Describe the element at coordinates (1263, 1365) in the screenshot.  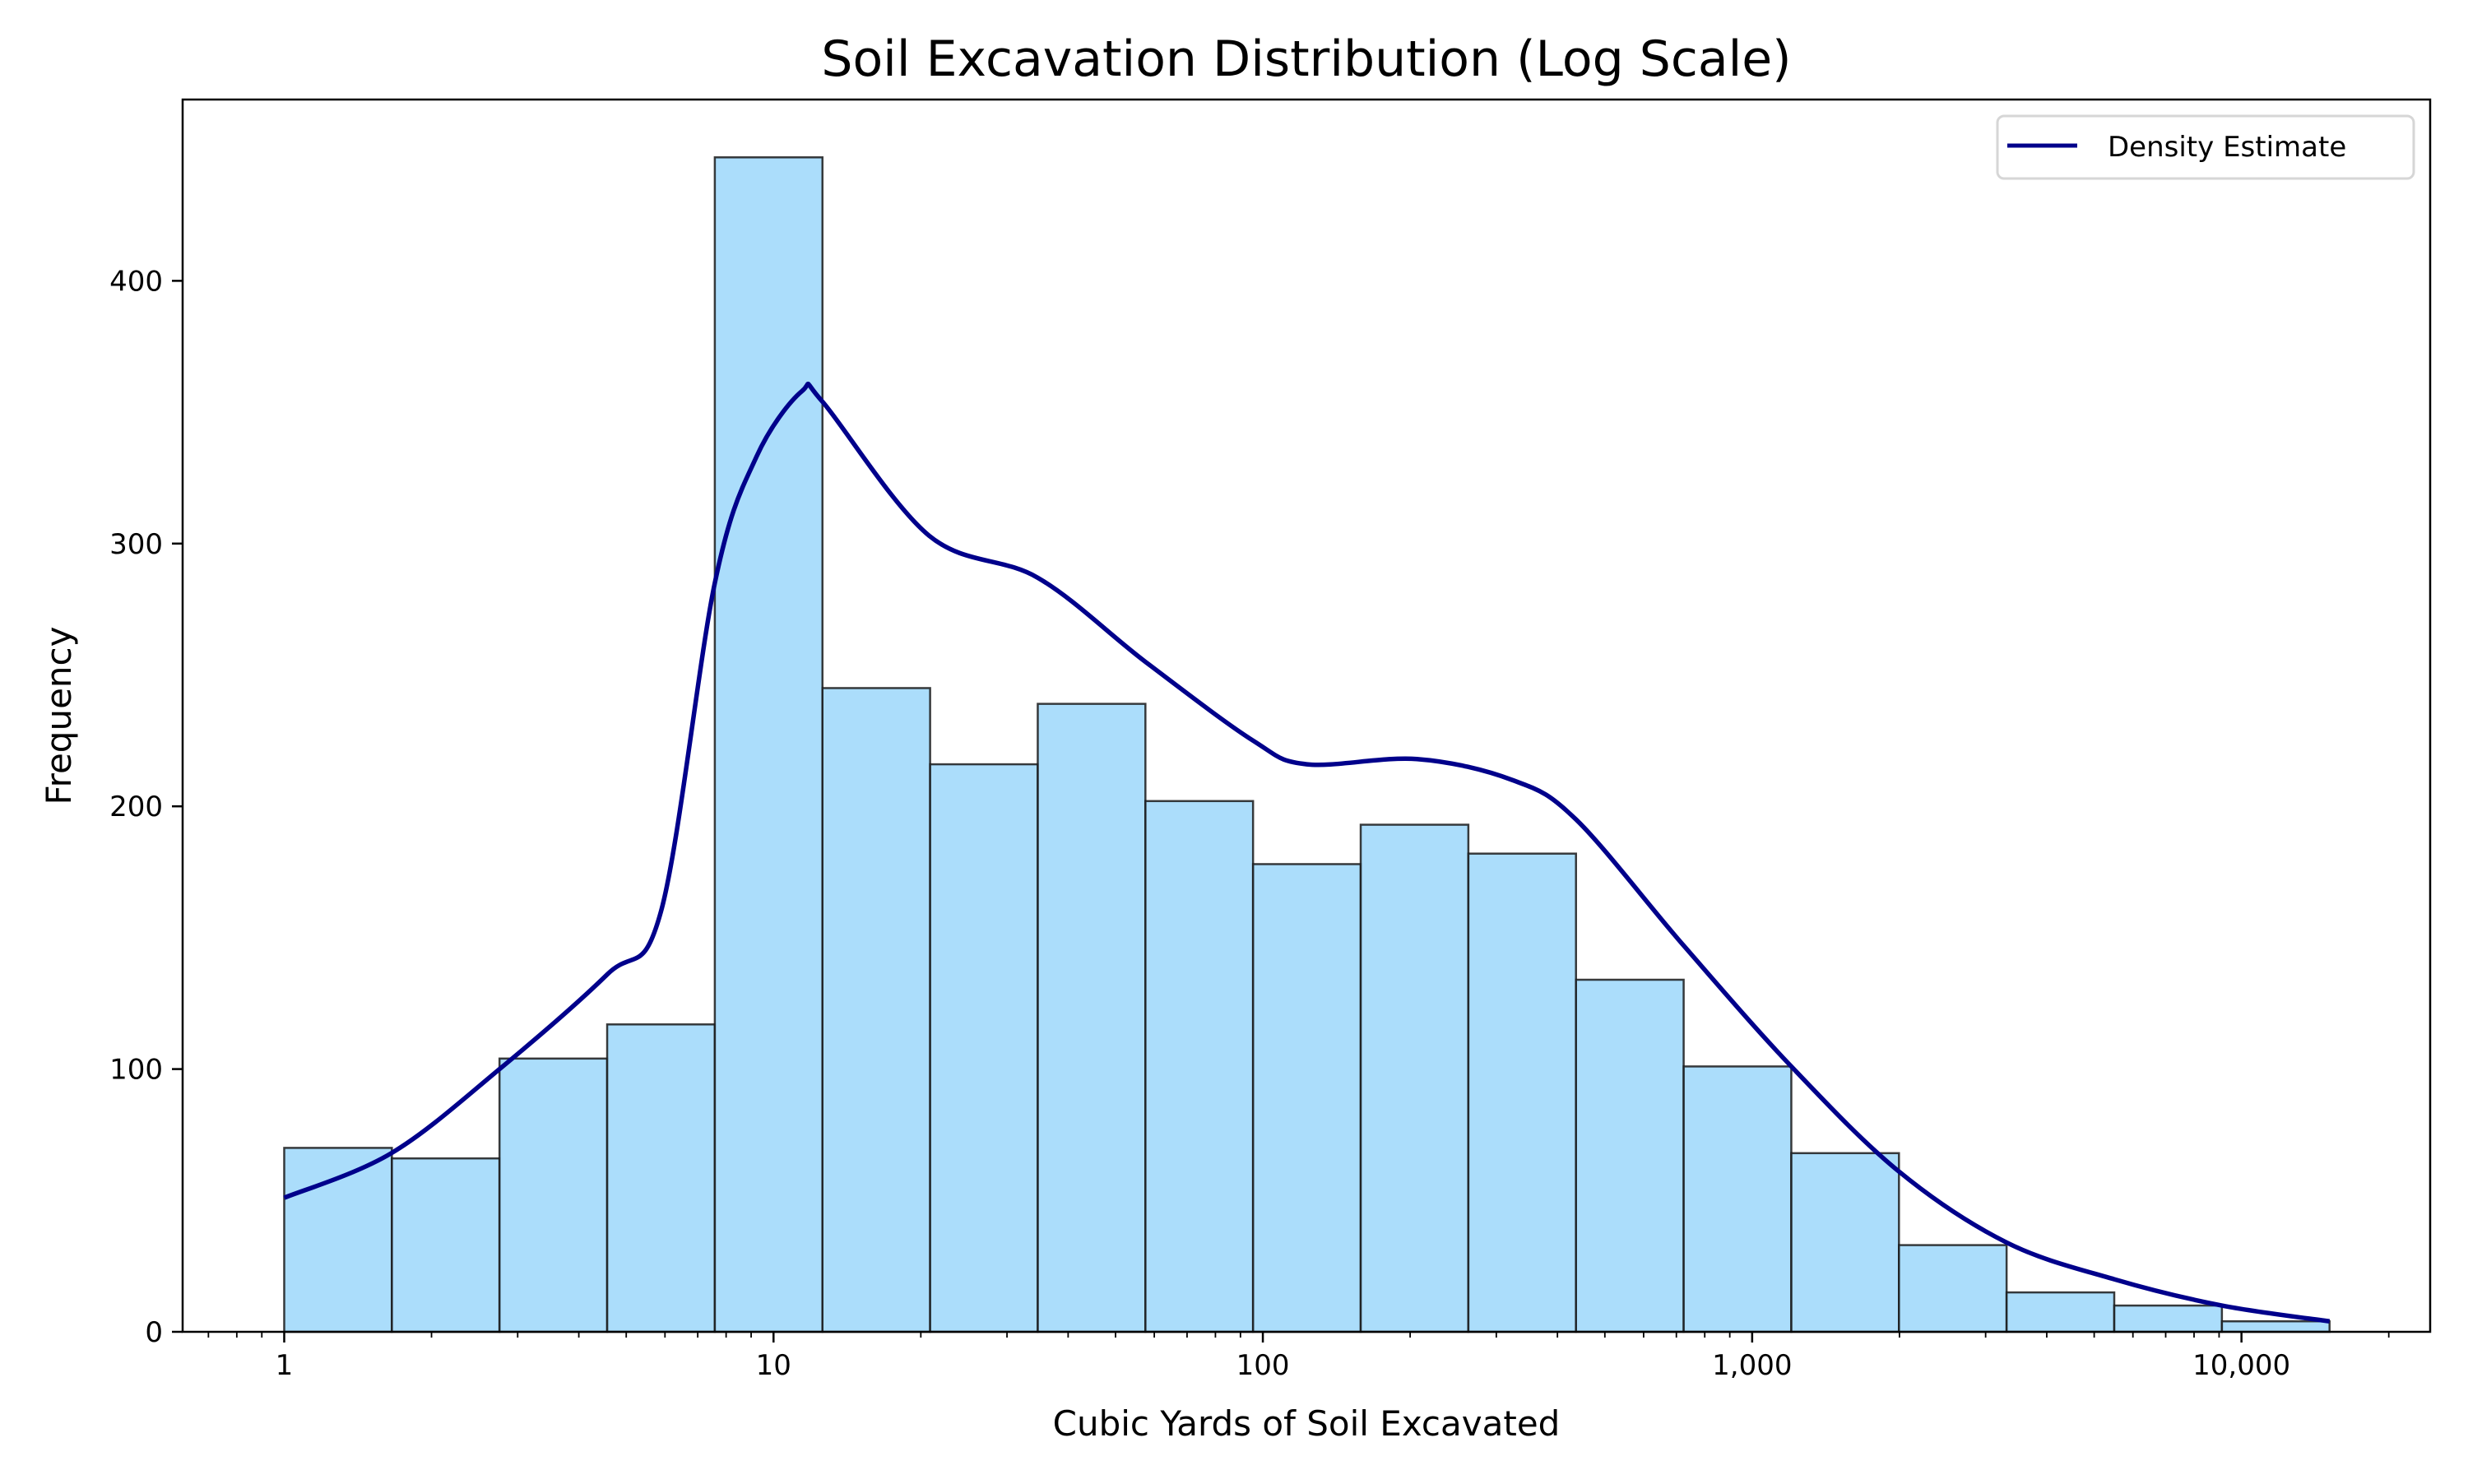
I see `x-tick-label: 100` at that location.